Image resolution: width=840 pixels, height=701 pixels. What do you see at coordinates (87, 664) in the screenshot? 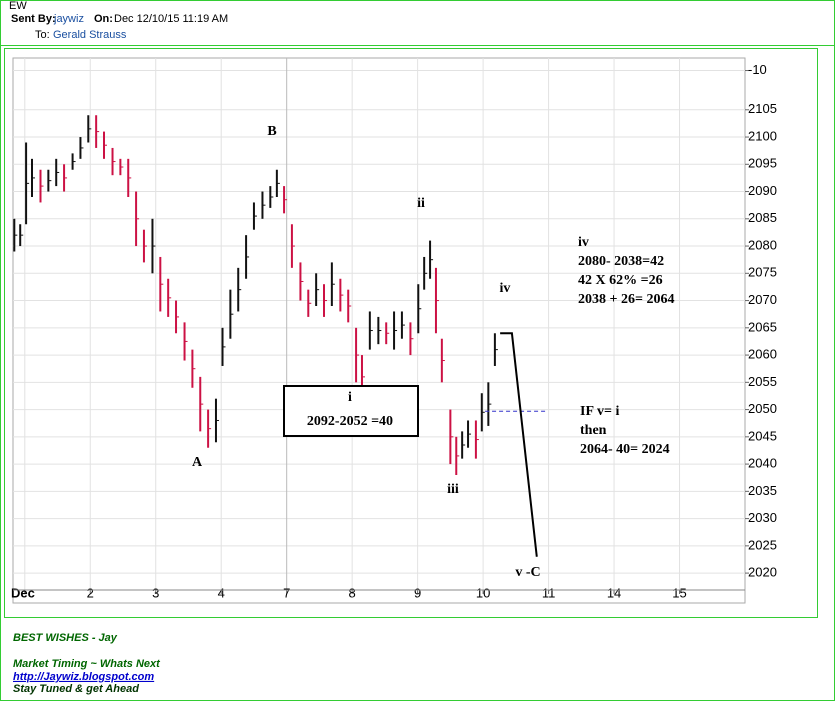
I see `tagline: Market Timing ~ Whats Next` at bounding box center [87, 664].